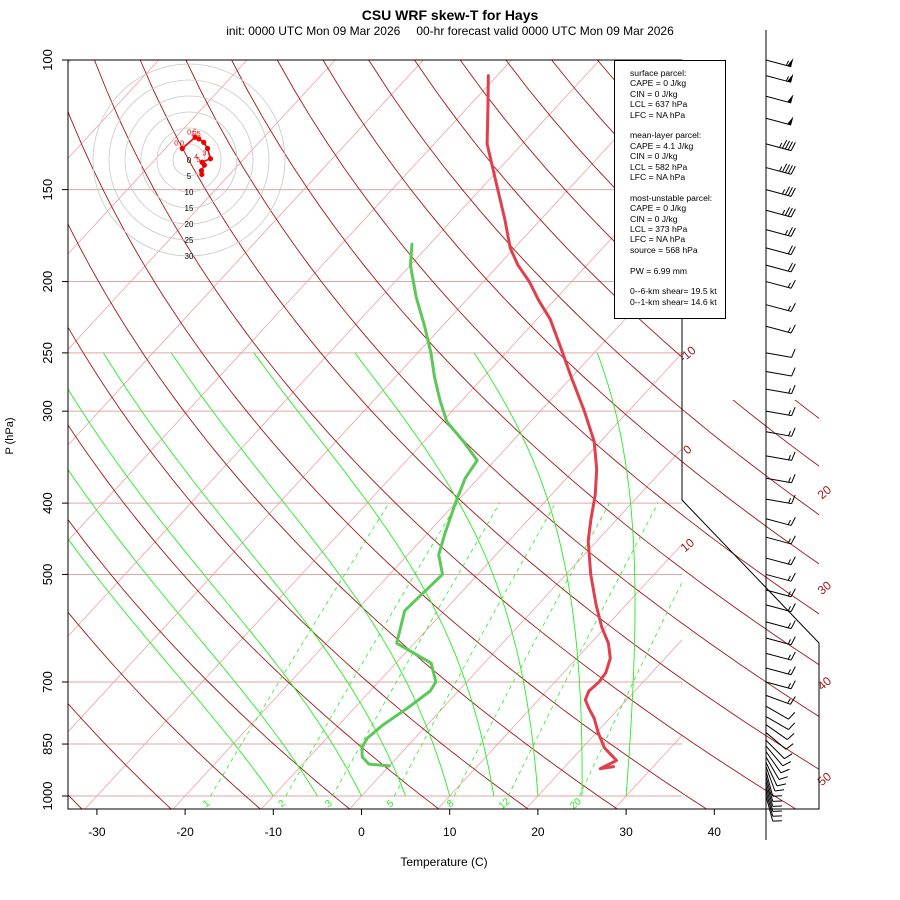  I want to click on hodograph-height-label: 3, so click(204, 154).